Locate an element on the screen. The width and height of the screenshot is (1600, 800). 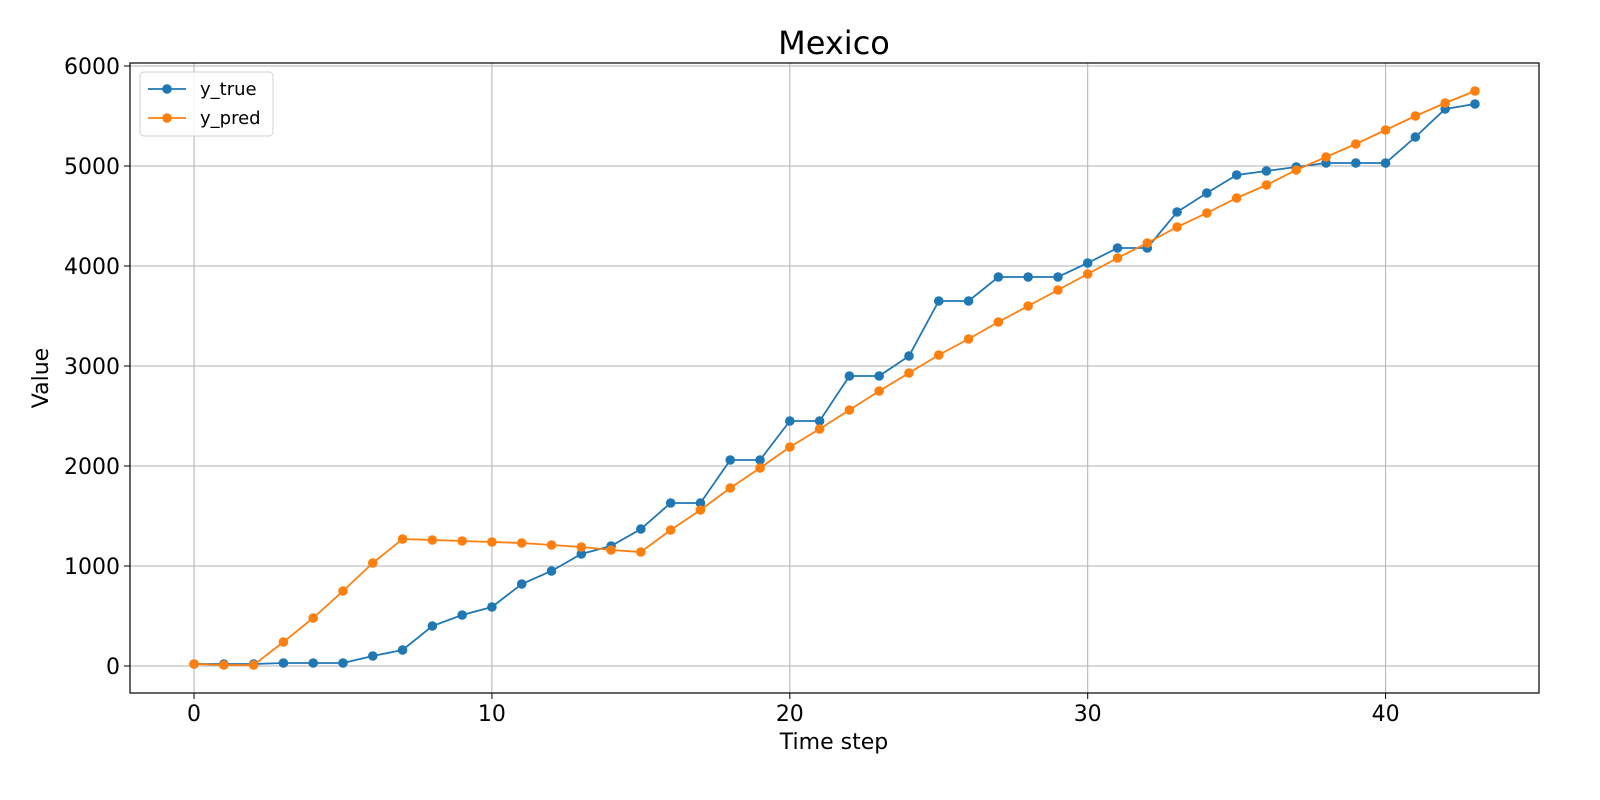
x-tick-label: 0 is located at coordinates (194, 714).